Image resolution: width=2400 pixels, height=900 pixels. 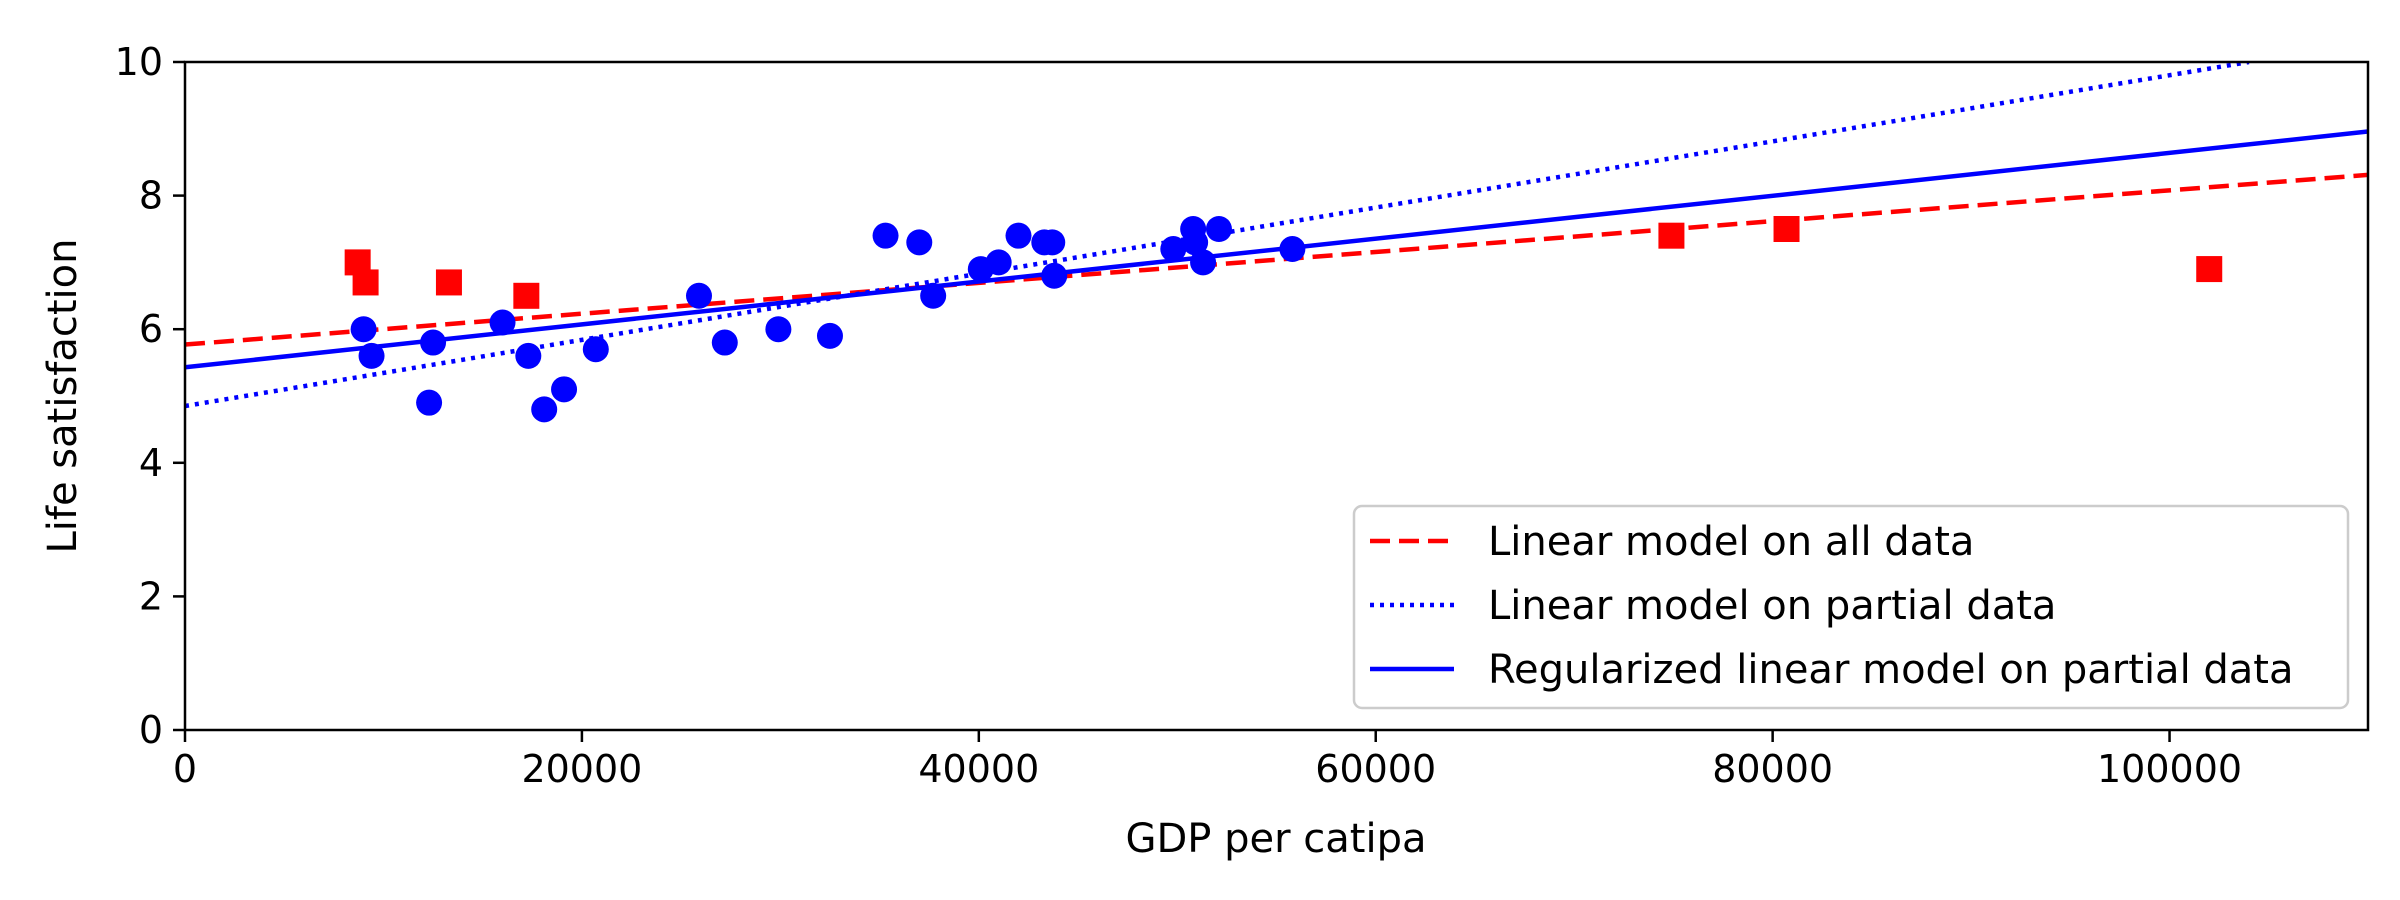 I want to click on legend-frame, so click(x=1851, y=607).